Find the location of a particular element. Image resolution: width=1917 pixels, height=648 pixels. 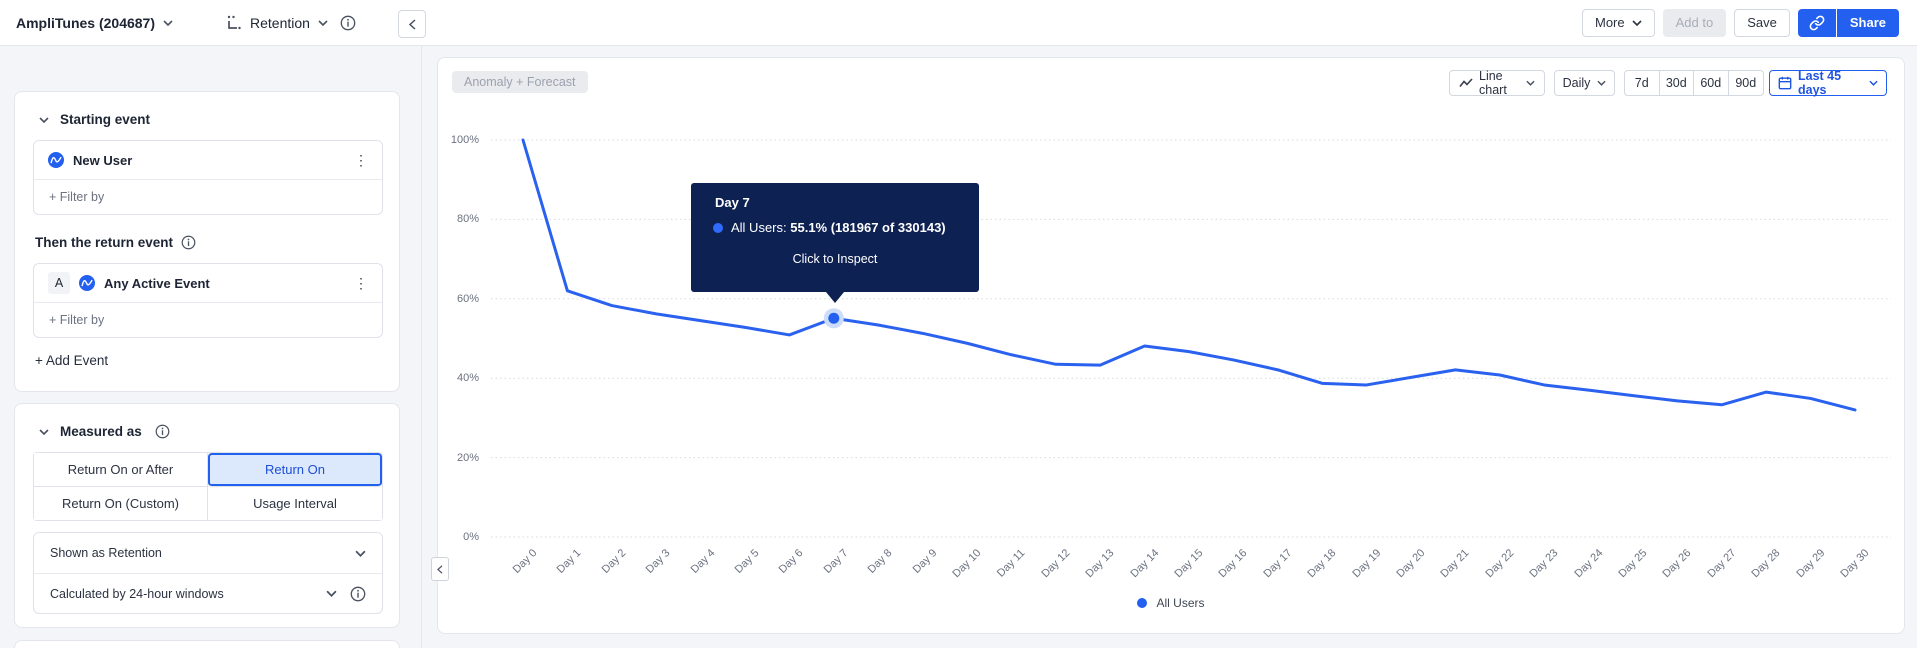

return-event-header: Then the return event is located at coordinates (115, 242).